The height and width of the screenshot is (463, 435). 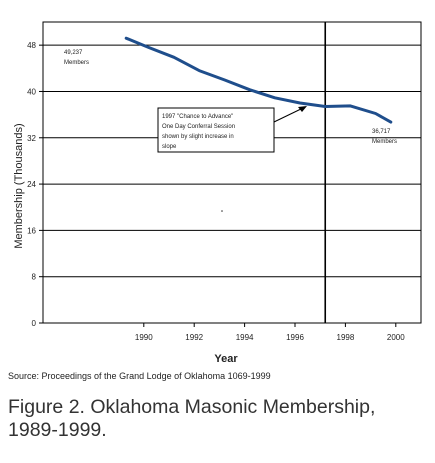 What do you see at coordinates (198, 137) in the screenshot?
I see `svg-text: shown by slight increase in` at bounding box center [198, 137].